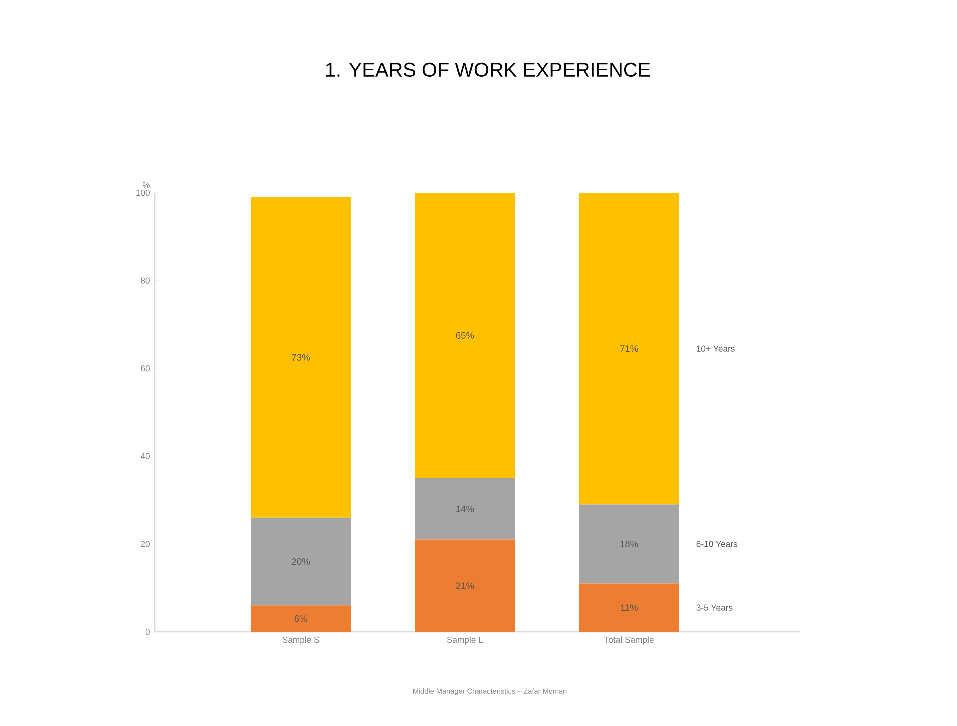 The height and width of the screenshot is (726, 957). I want to click on y-tick-label: 20, so click(145, 544).